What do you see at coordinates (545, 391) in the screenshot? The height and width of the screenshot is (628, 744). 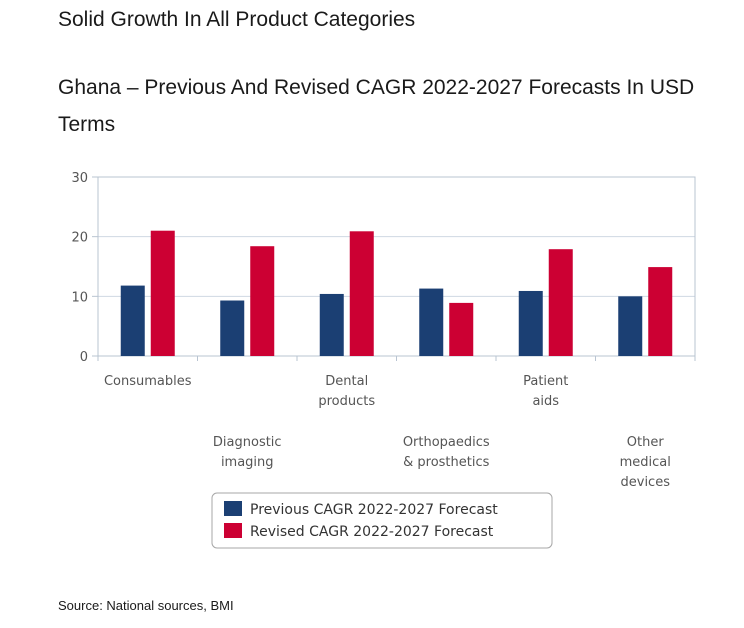 I see `category-label: Patient aids` at bounding box center [545, 391].